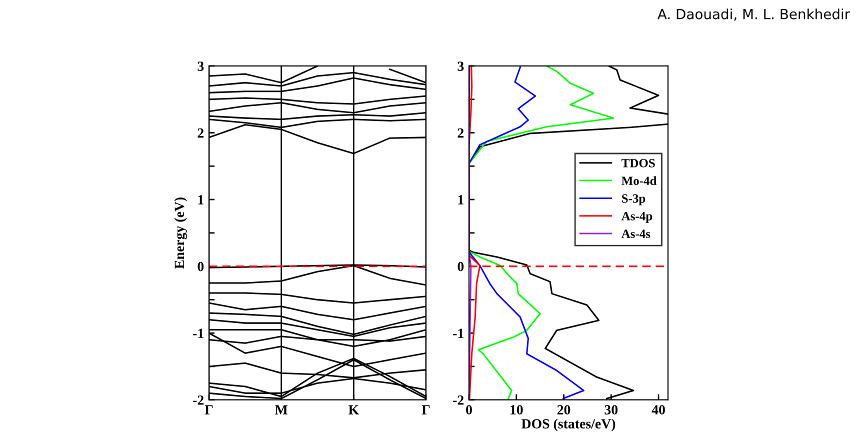 Image resolution: width=863 pixels, height=437 pixels. What do you see at coordinates (281, 409) in the screenshot?
I see `x-tick-label: M` at bounding box center [281, 409].